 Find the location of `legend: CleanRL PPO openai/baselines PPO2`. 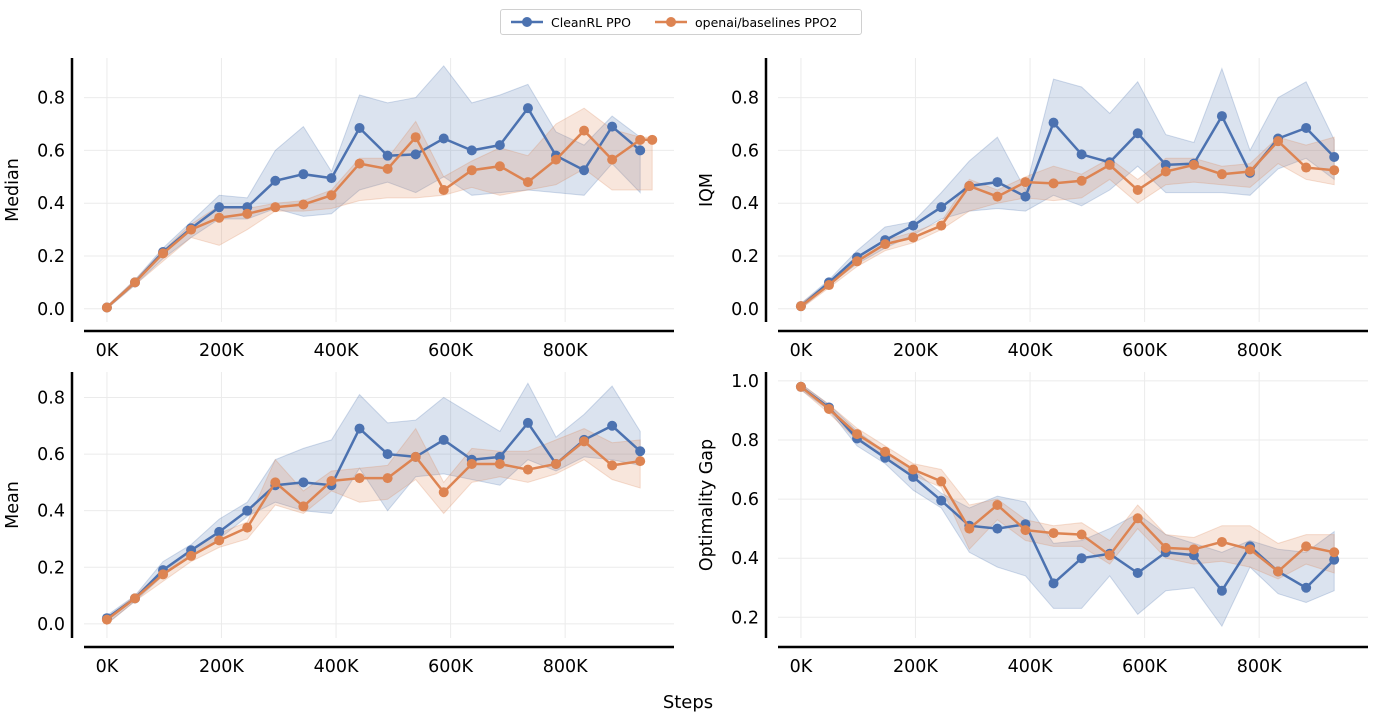

legend: CleanRL PPO openai/baselines PPO2 is located at coordinates (681, 22).